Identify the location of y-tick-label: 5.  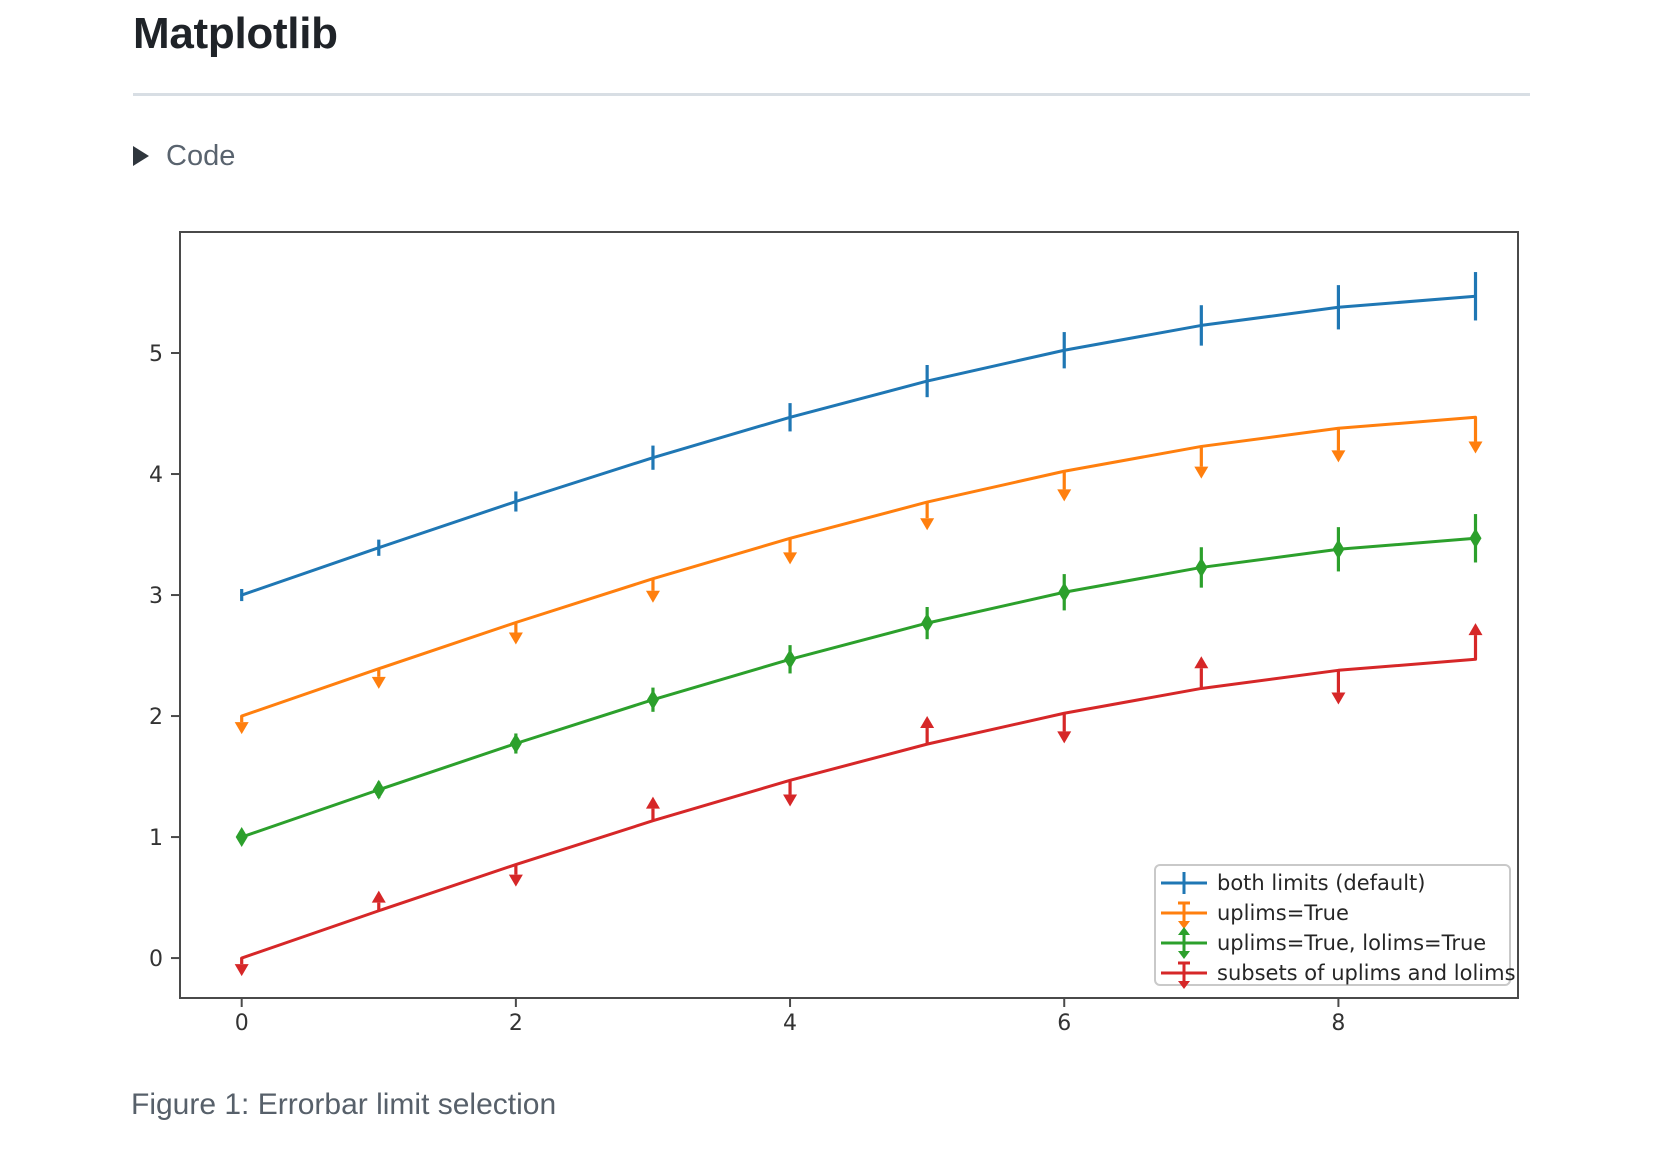
(156, 354).